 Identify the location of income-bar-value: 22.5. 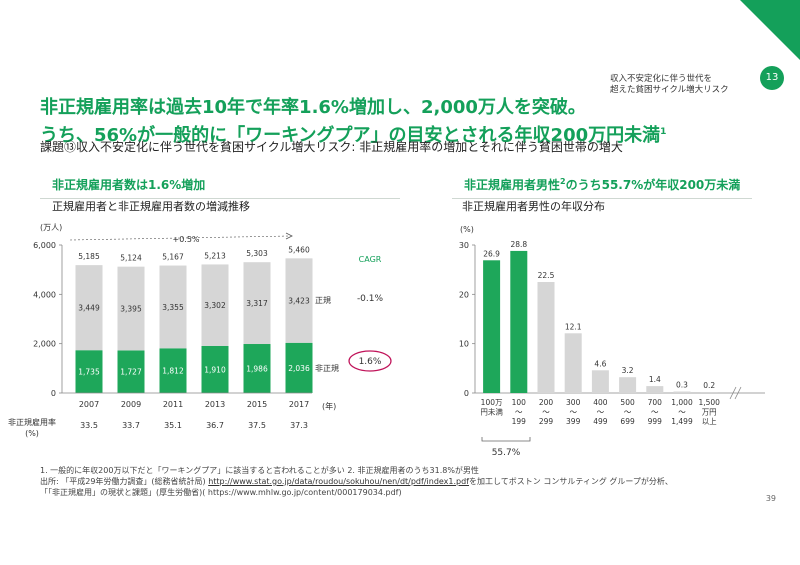
(546, 275).